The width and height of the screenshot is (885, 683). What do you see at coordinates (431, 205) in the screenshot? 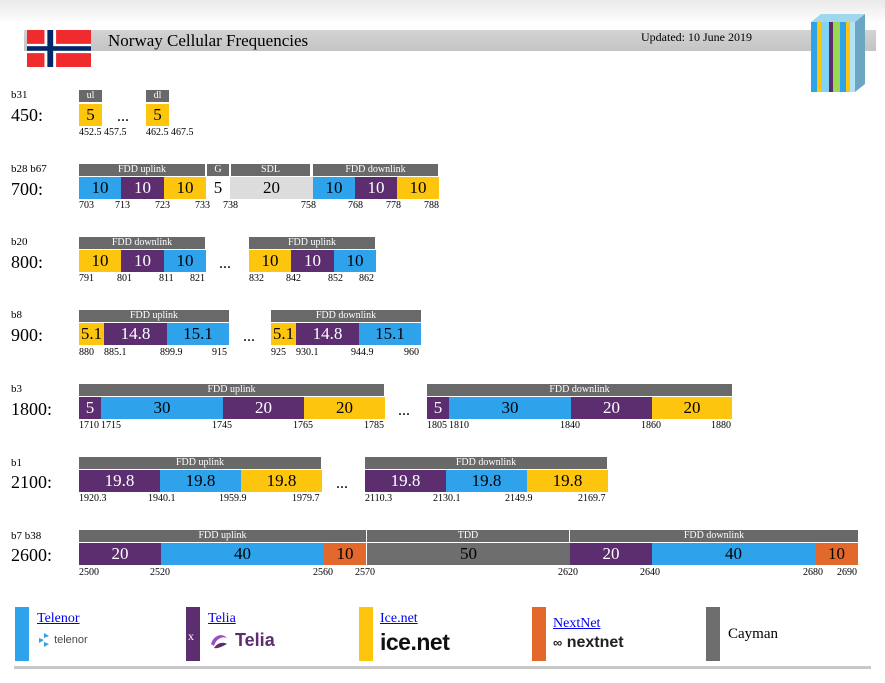
I see `tick-label: 788` at bounding box center [431, 205].